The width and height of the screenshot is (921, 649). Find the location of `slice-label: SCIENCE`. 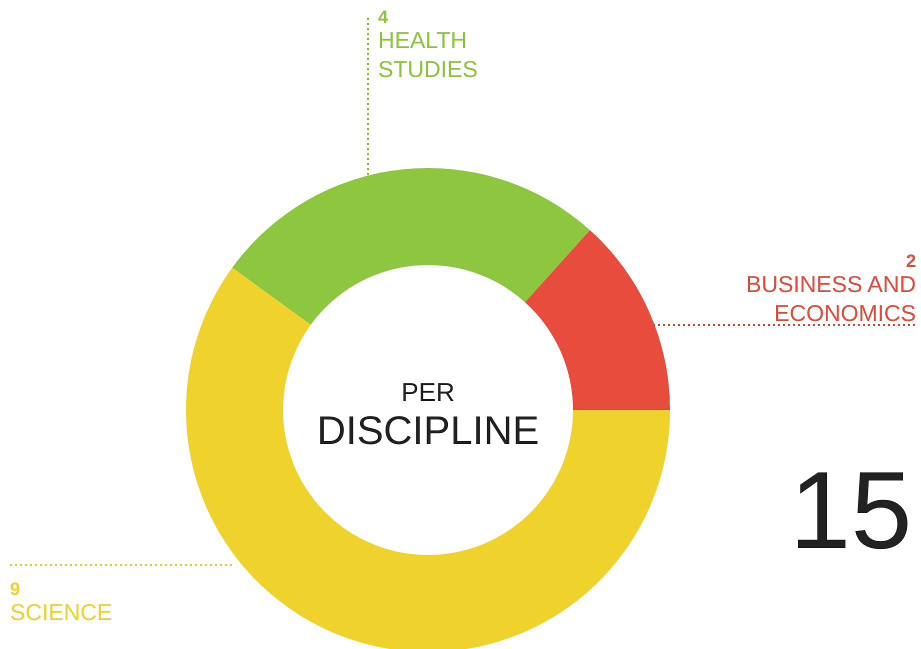

slice-label: SCIENCE is located at coordinates (61, 612).